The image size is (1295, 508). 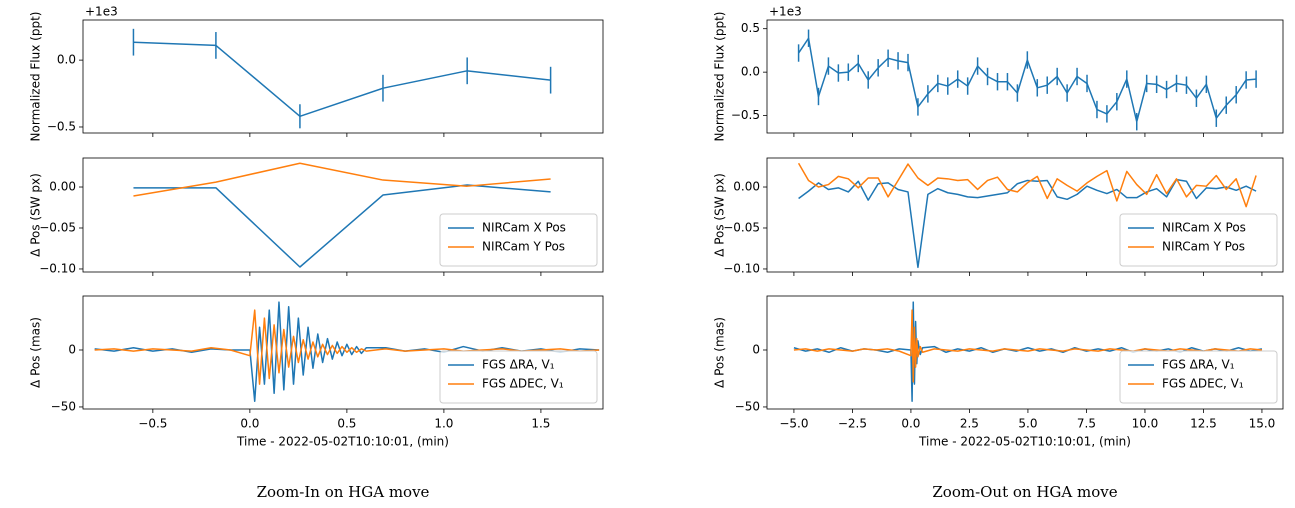 What do you see at coordinates (1145, 424) in the screenshot?
I see `x-tick-label: 10.0` at bounding box center [1145, 424].